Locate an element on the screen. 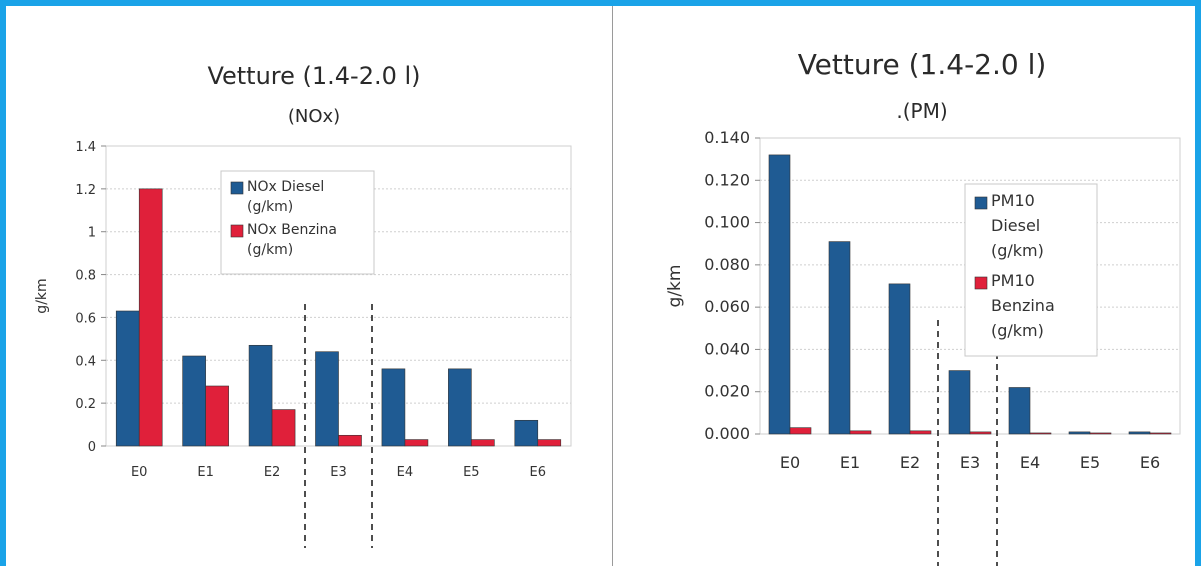 The height and width of the screenshot is (566, 1201). legend-entry-text: NOx Diesel is located at coordinates (285, 187).